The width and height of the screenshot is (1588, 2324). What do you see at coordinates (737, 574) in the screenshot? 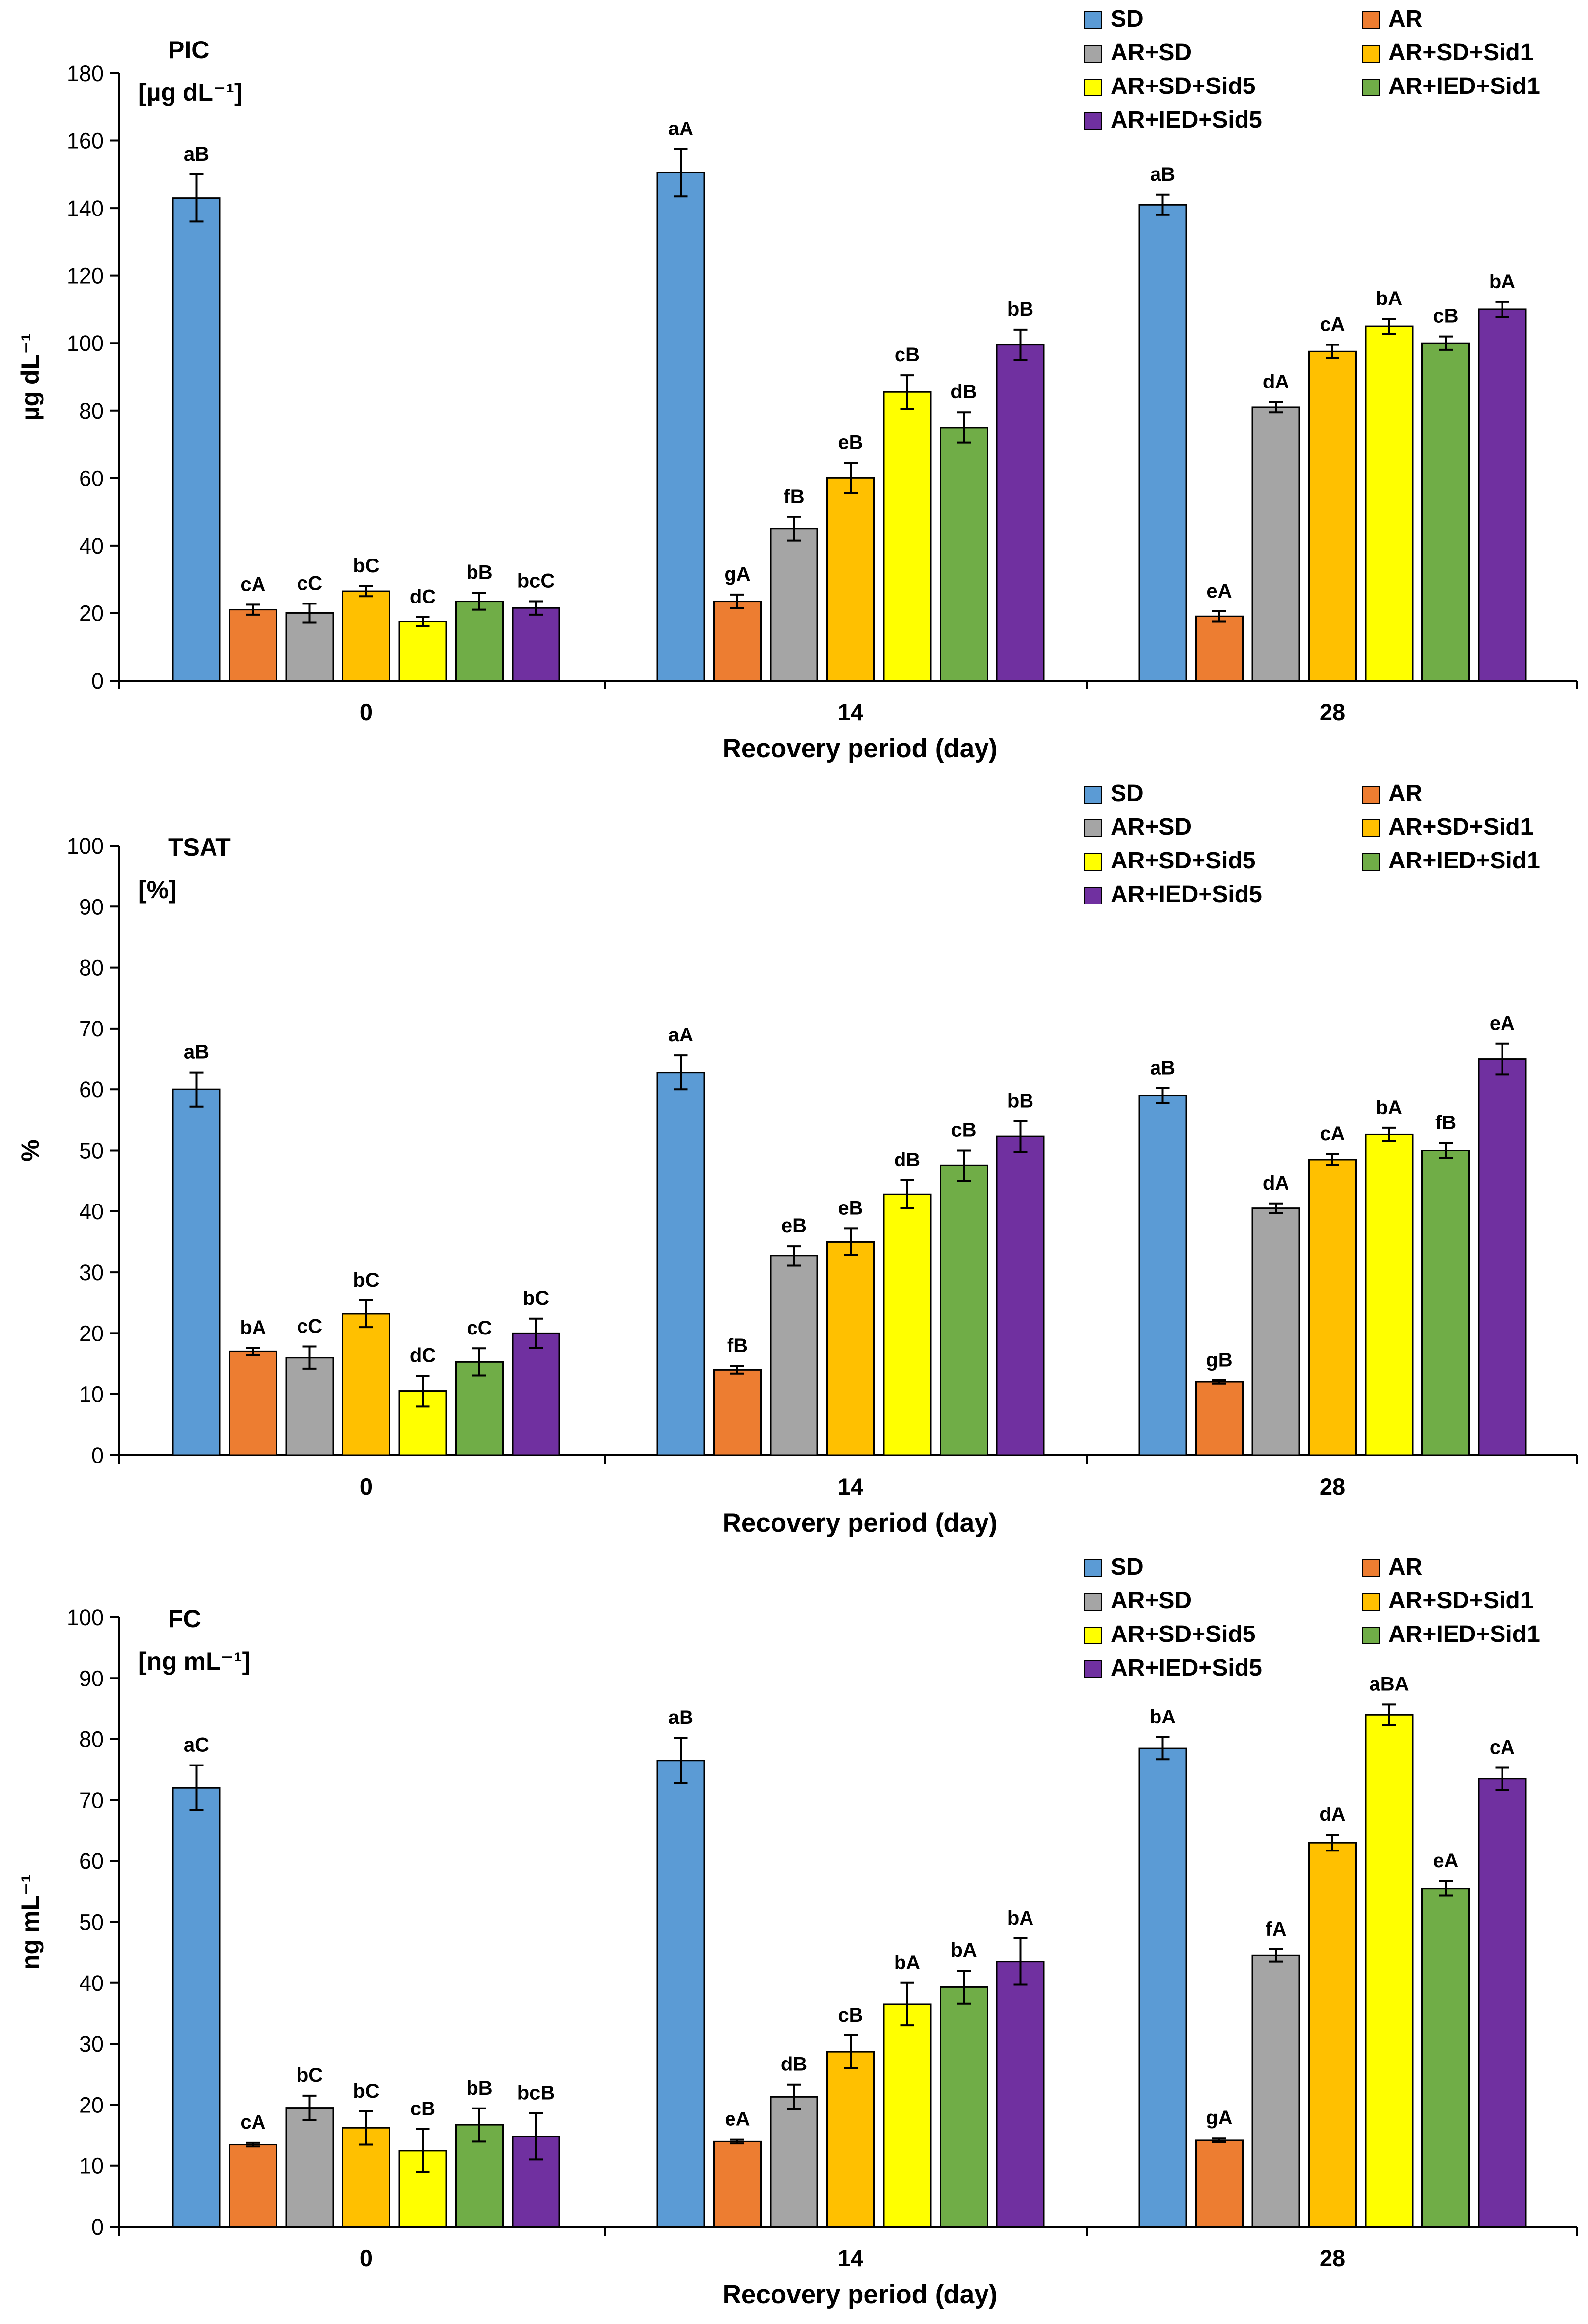
I see `significance-label: gA` at bounding box center [737, 574].